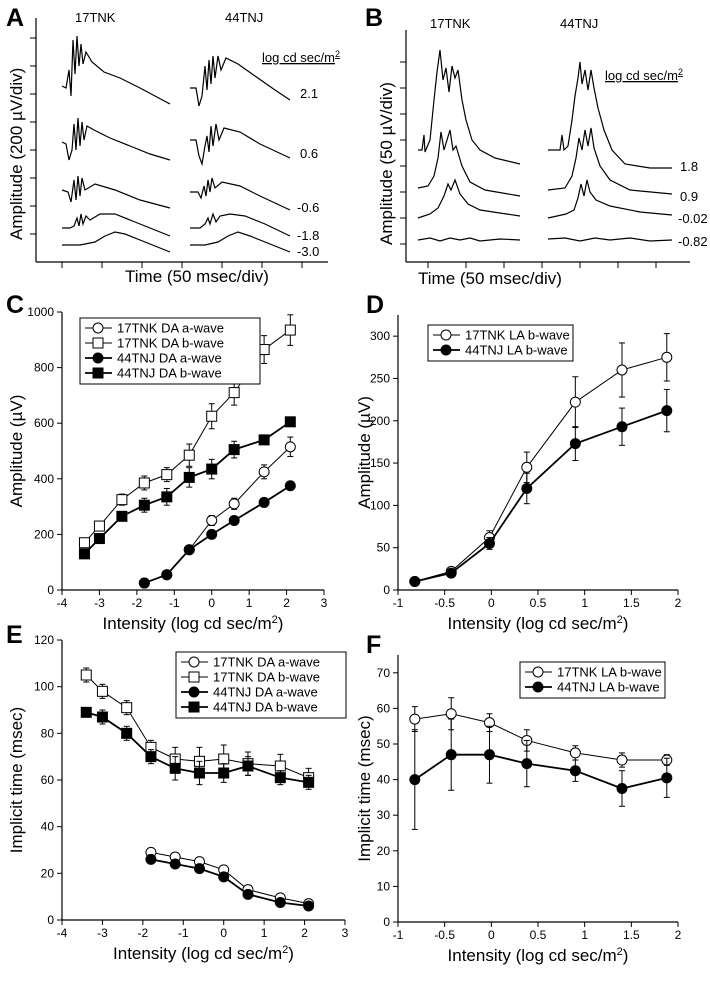 This screenshot has width=710, height=985. I want to click on trace-a-17tnk-0.6, so click(116, 139).